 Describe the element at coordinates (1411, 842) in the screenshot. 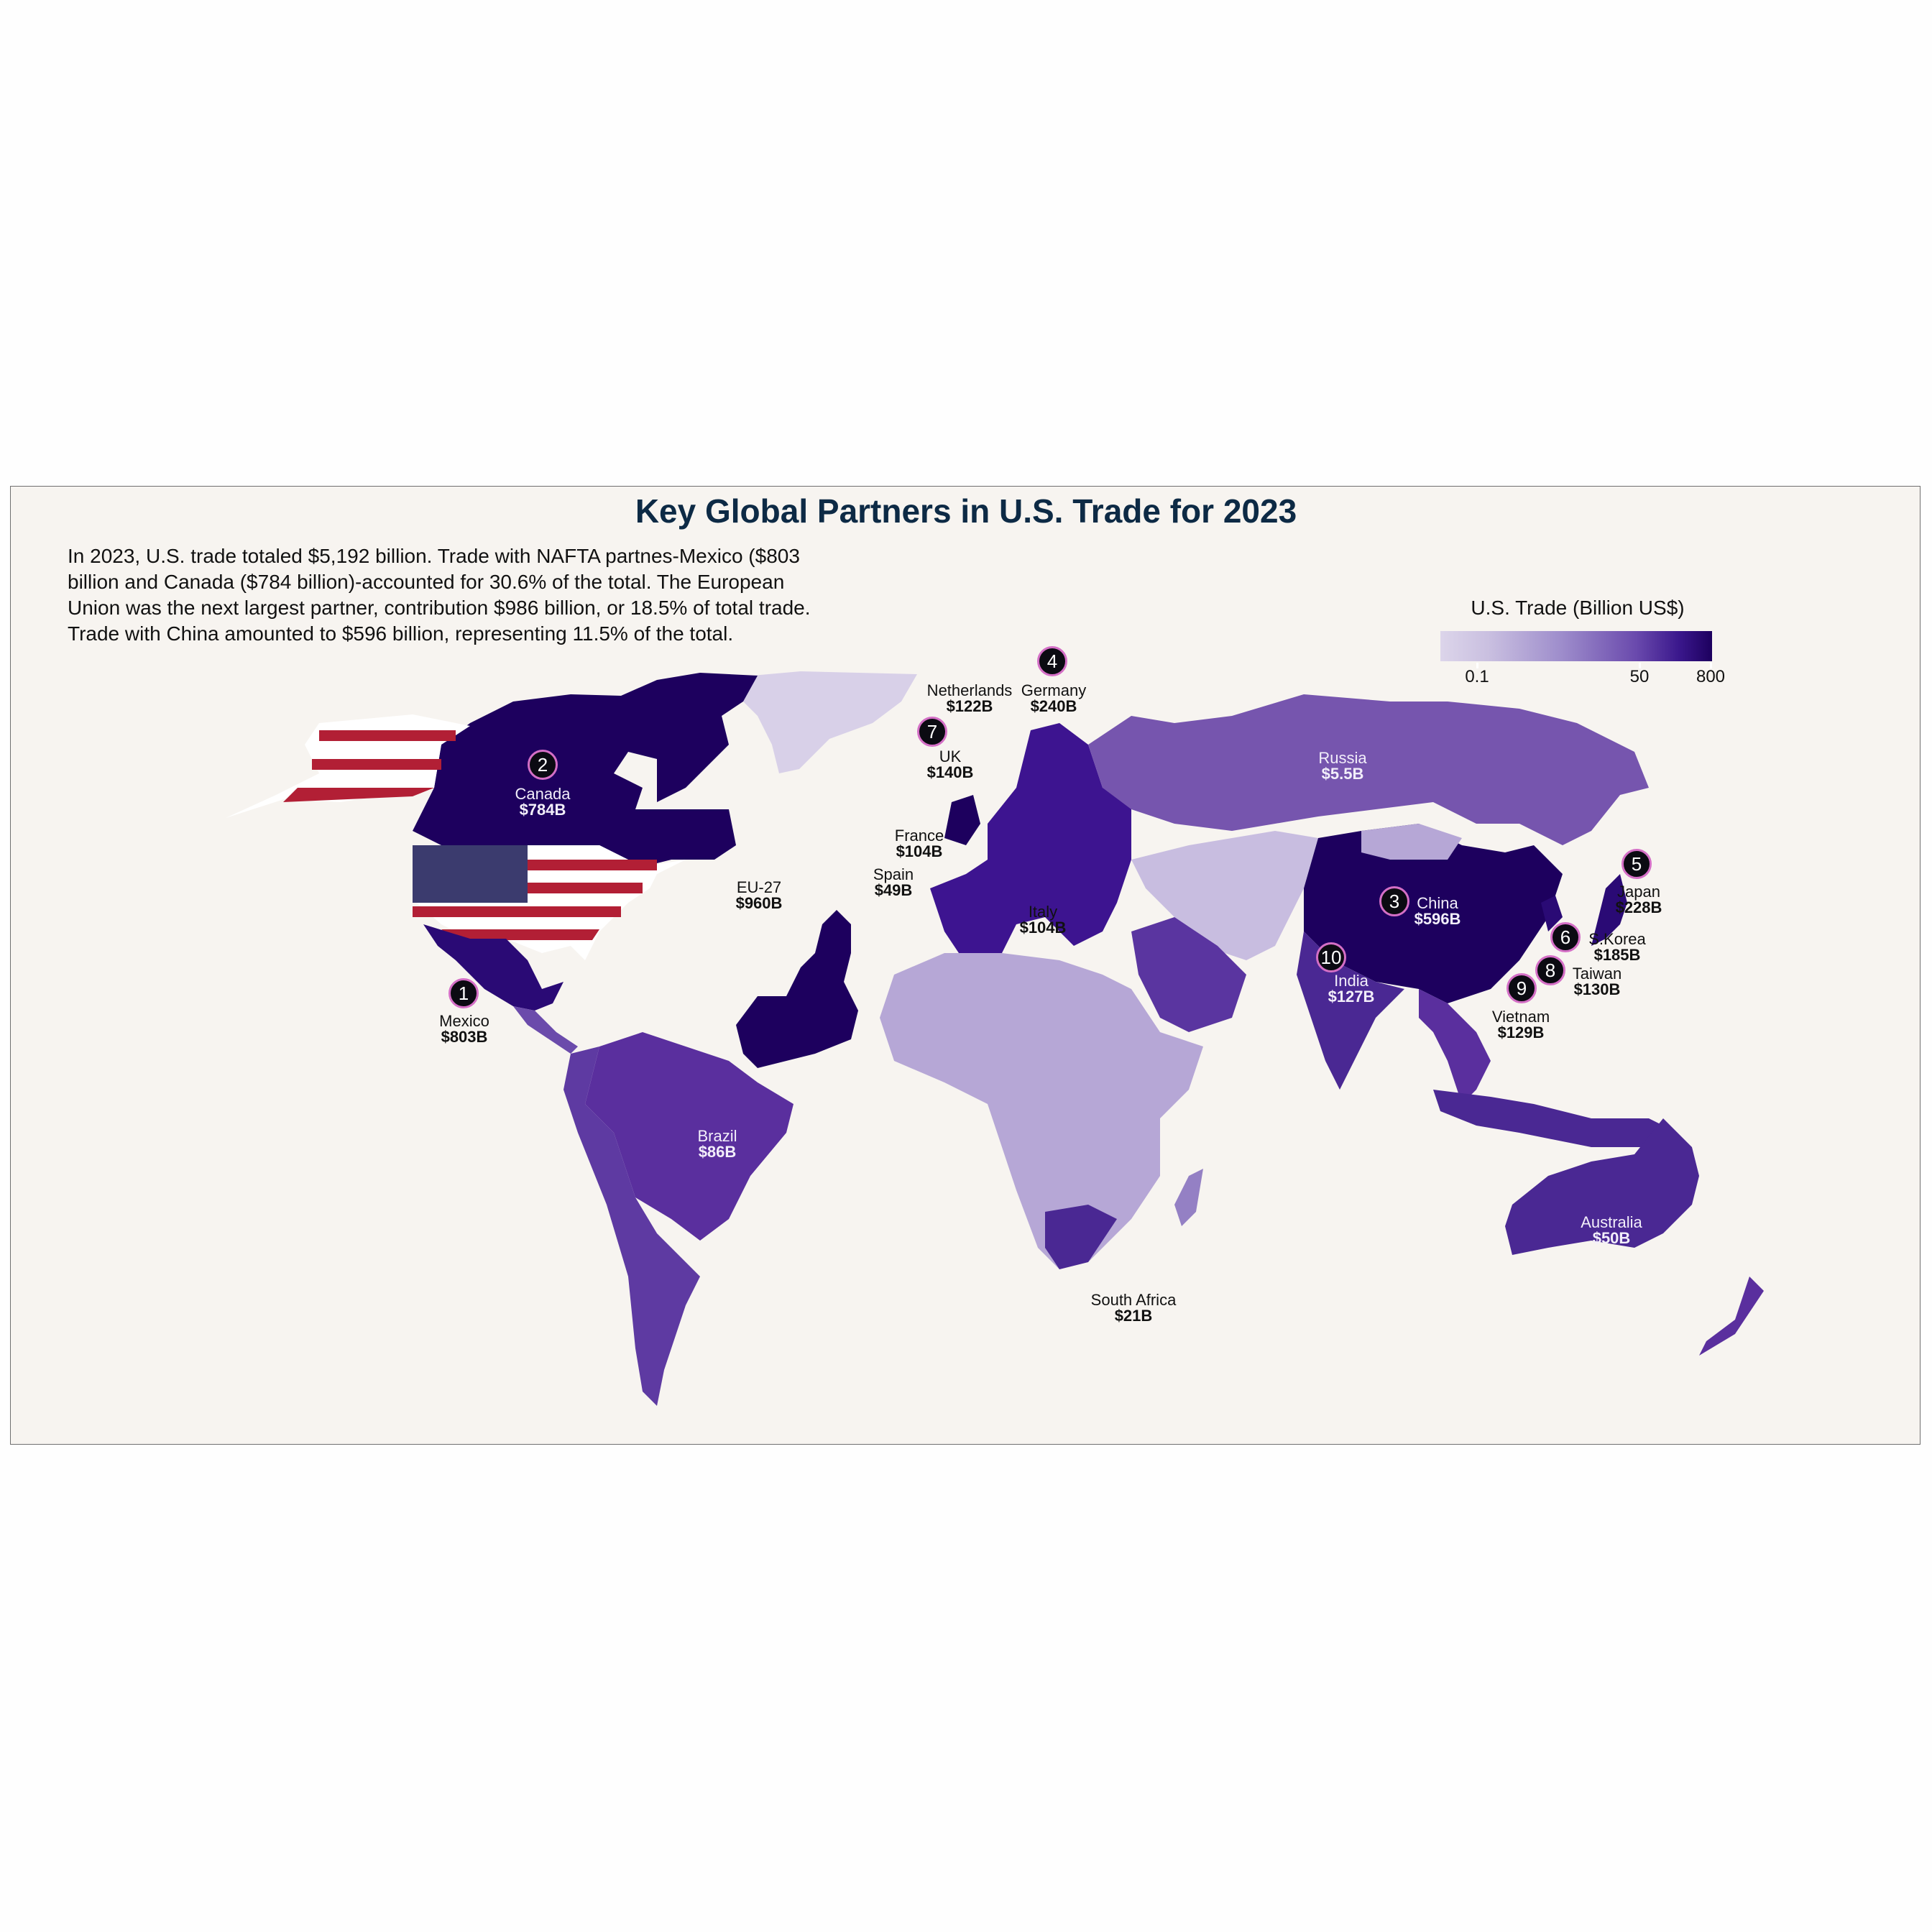

I see `country-mongolia` at that location.